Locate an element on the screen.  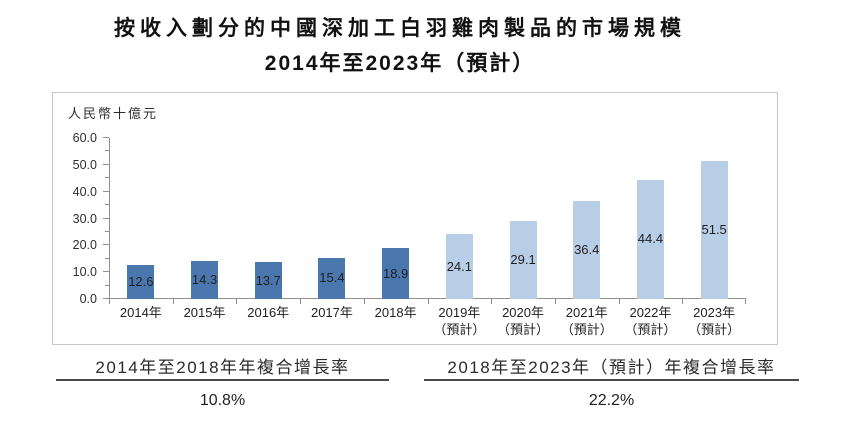
bar-value-label: 29.1 is located at coordinates (523, 259).